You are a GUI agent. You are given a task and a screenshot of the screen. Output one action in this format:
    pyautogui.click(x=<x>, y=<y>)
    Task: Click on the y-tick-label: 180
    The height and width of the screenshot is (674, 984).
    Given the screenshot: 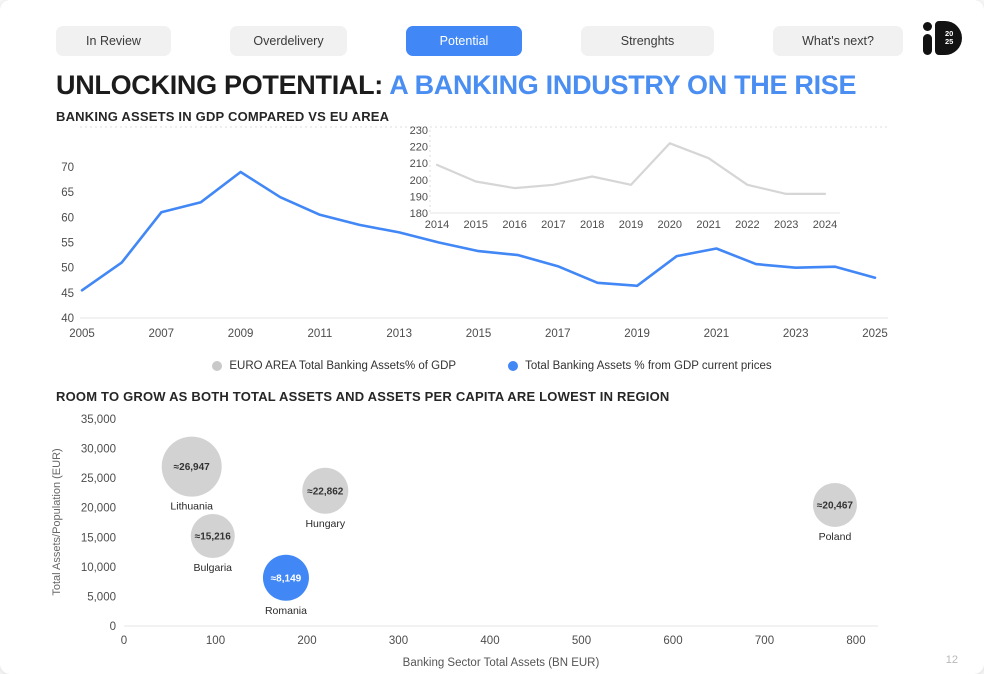 What is the action you would take?
    pyautogui.click(x=419, y=214)
    